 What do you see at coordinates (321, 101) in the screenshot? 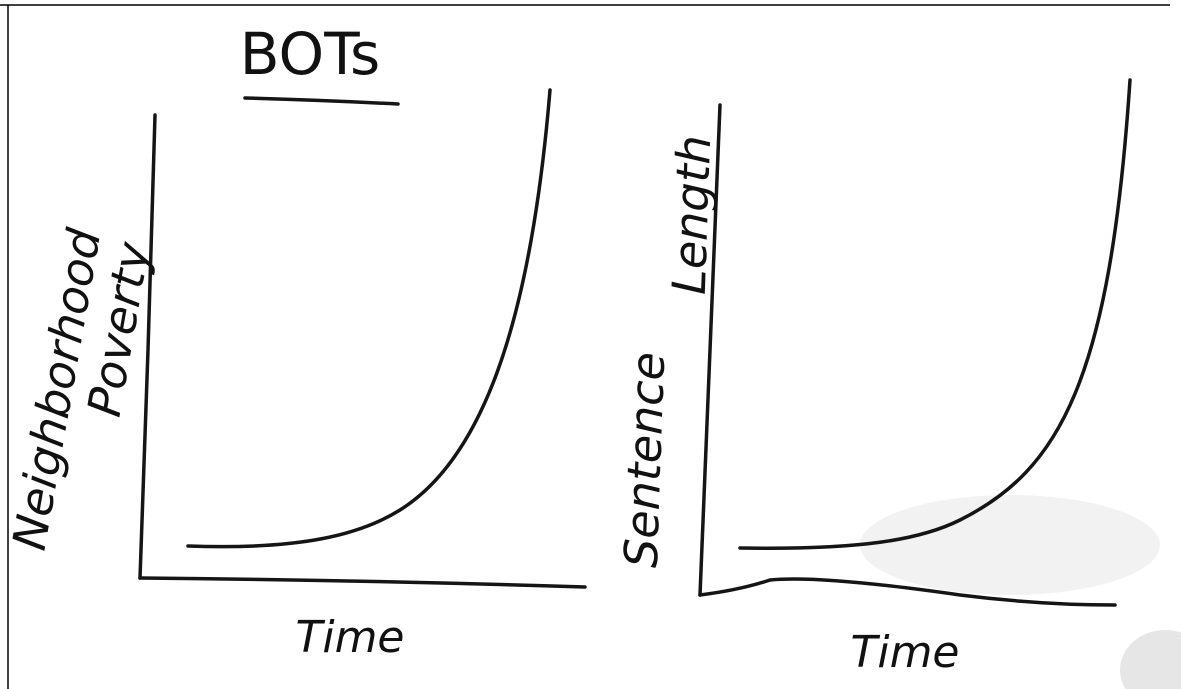
I see `title-underline` at bounding box center [321, 101].